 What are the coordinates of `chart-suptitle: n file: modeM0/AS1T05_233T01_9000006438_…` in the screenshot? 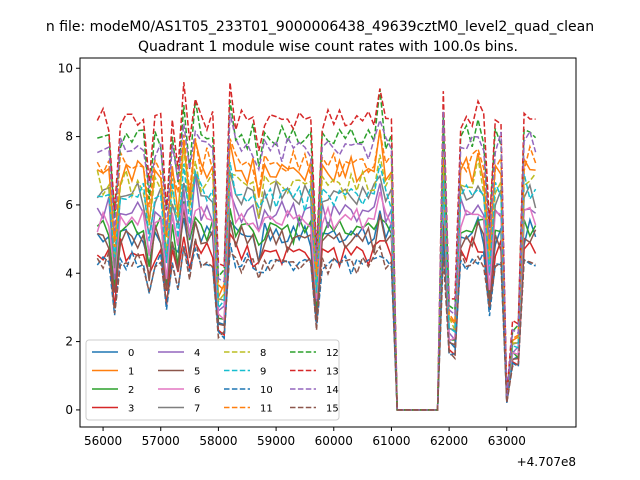 It's located at (320, 27).